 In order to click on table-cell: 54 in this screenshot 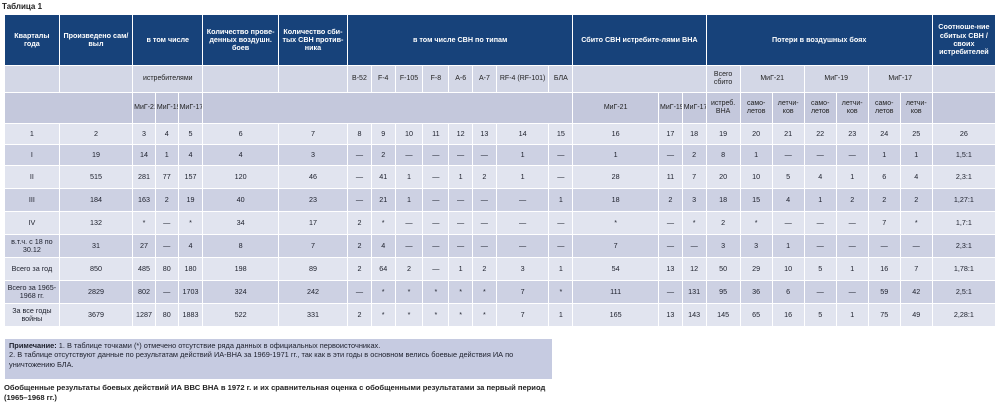, I will do `click(616, 269)`.